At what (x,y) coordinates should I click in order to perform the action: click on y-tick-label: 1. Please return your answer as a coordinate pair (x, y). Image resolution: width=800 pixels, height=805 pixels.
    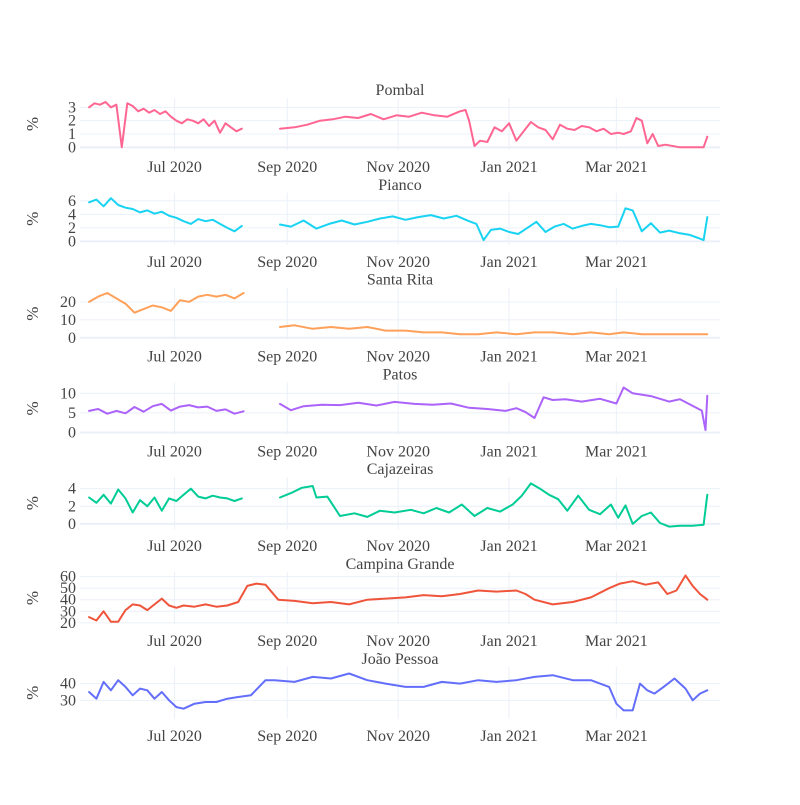
    Looking at the image, I should click on (72, 134).